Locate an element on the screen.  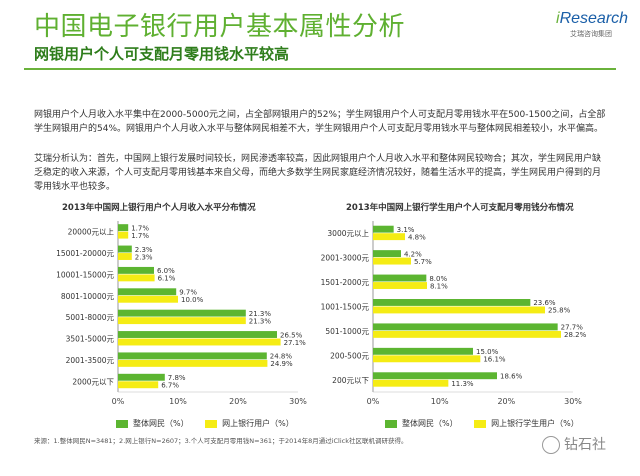
bar-value-label: 5.7% is located at coordinates (423, 262).